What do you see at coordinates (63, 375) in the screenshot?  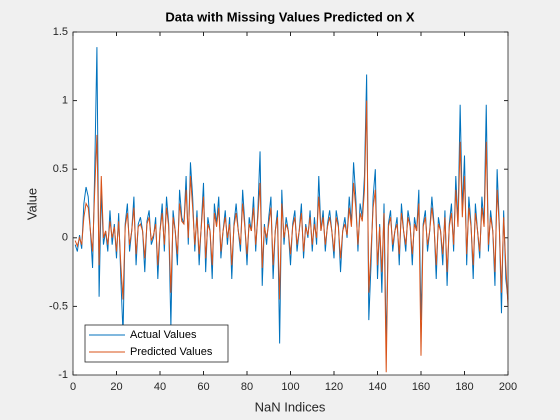 I see `y-tick-label: -1` at bounding box center [63, 375].